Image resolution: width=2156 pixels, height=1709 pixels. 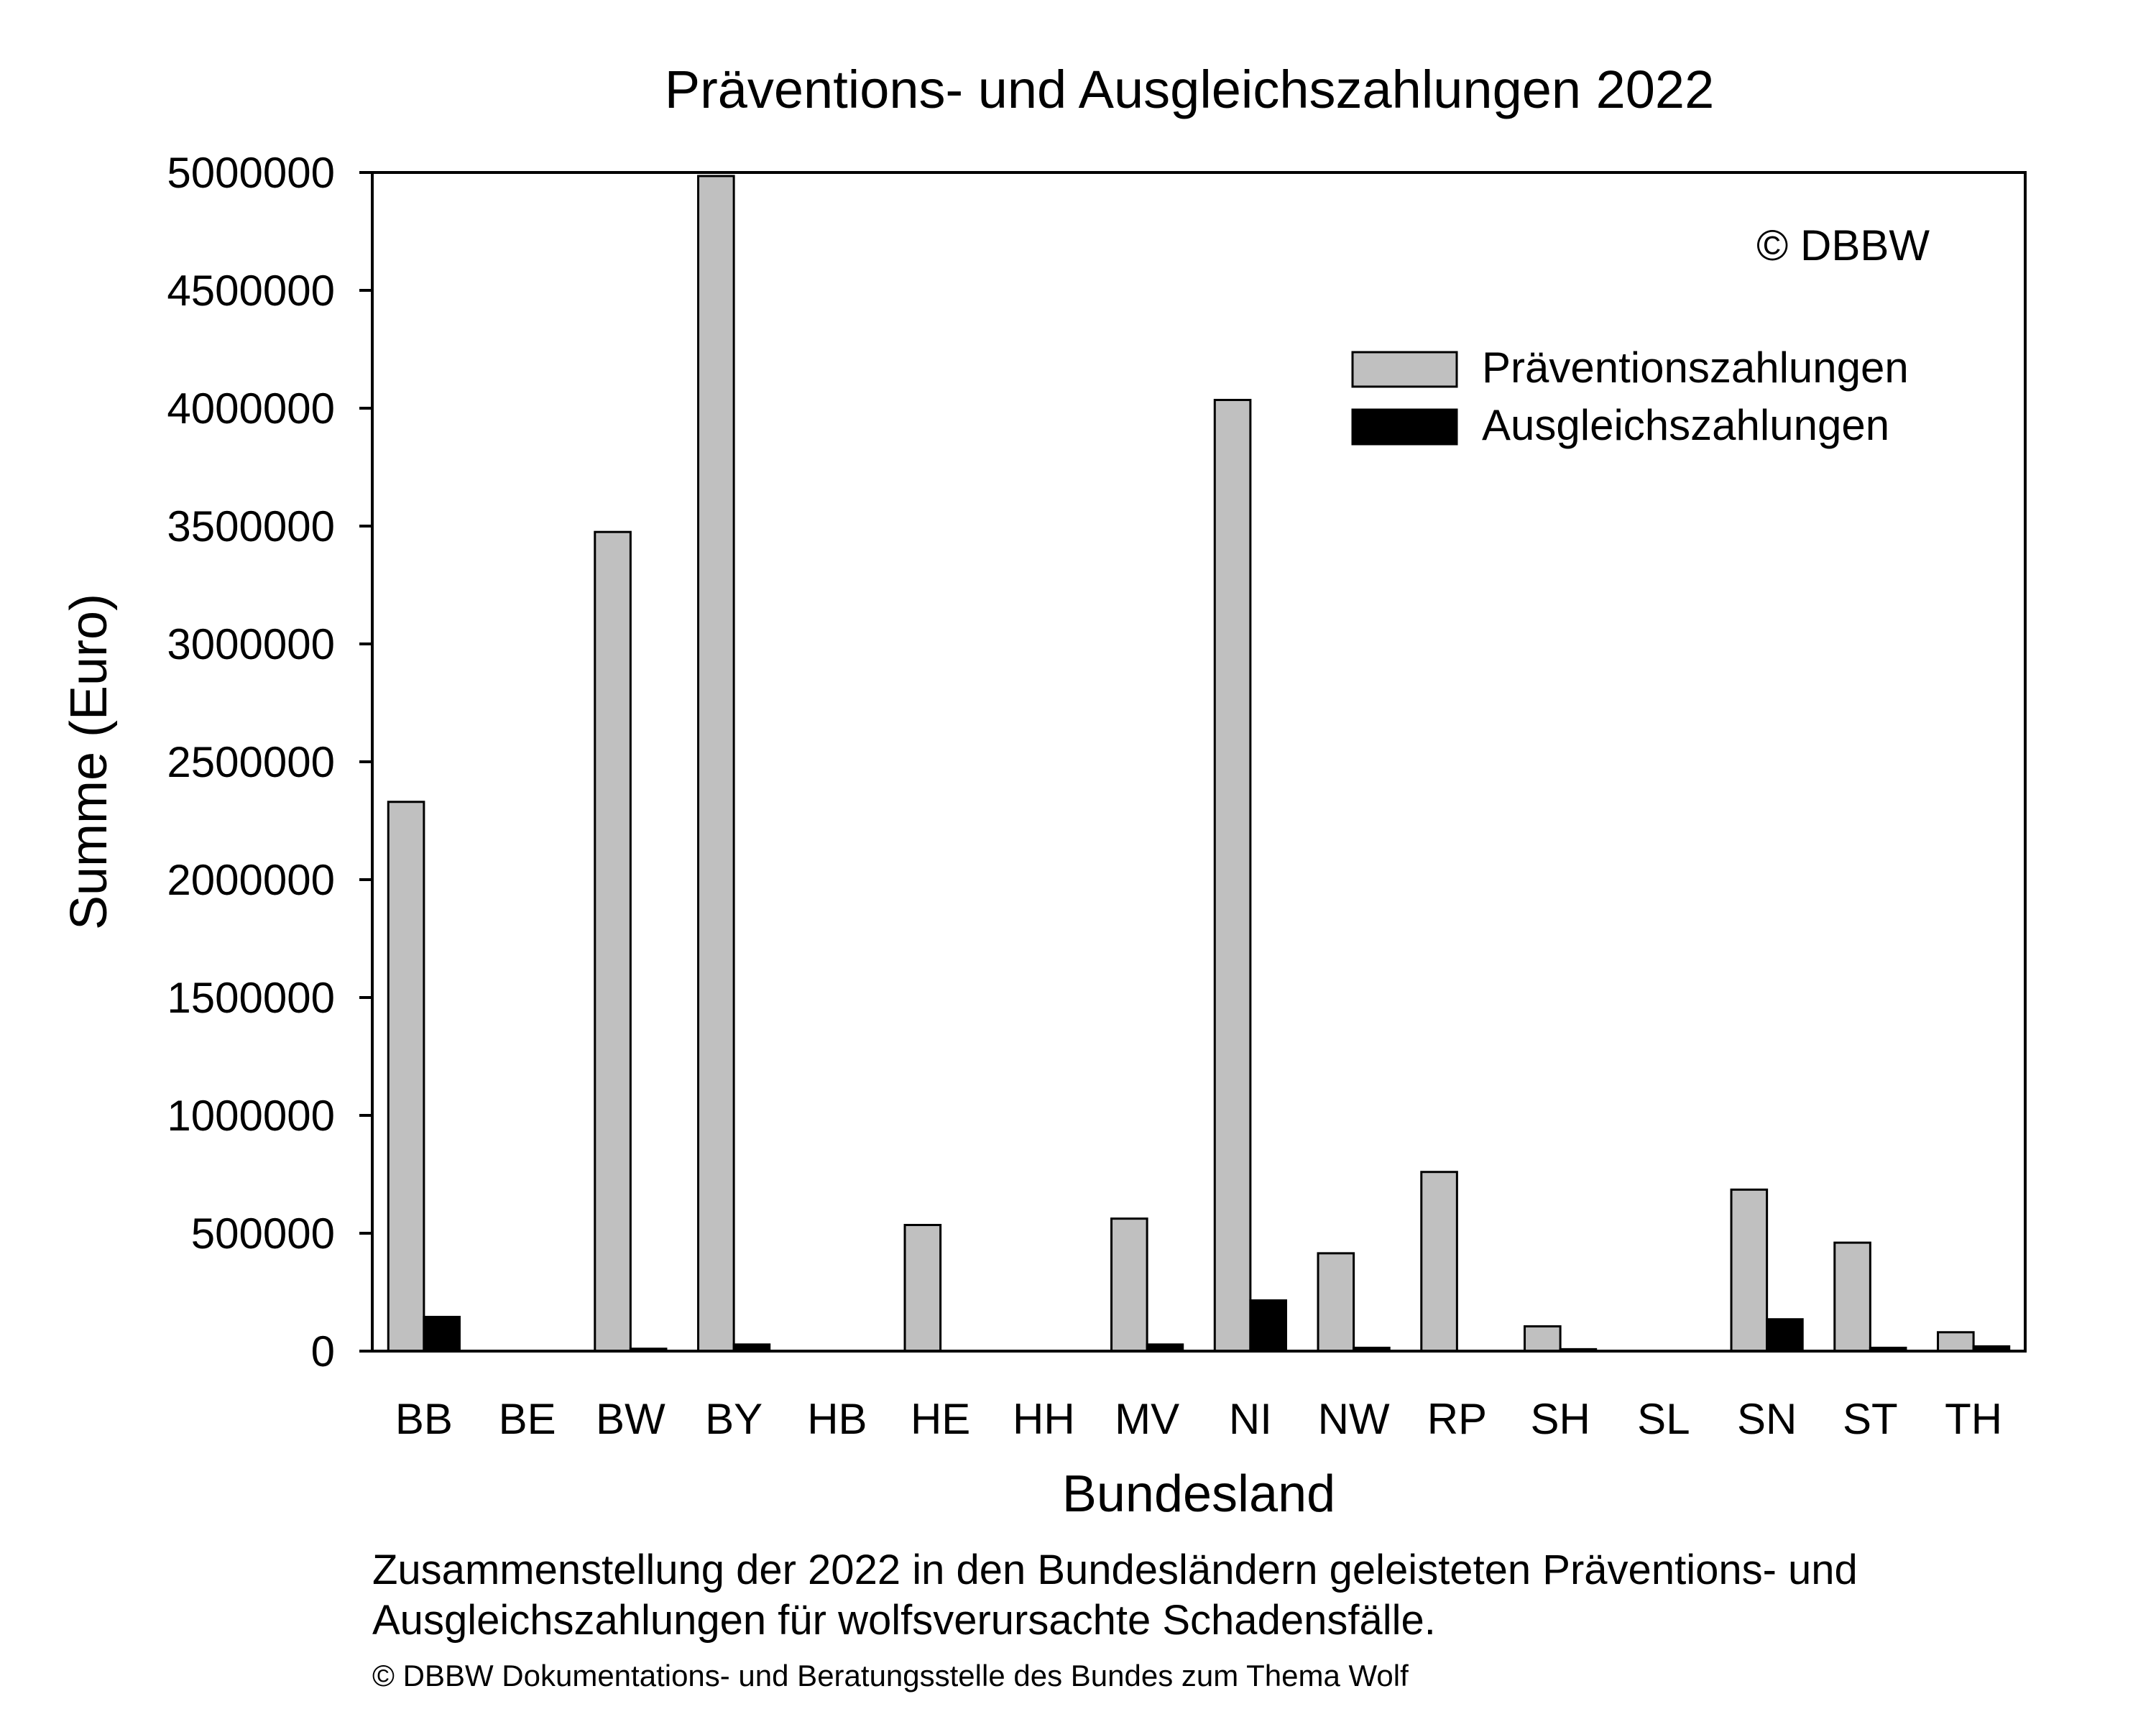 I want to click on y-tick-label: 3500000, so click(x=251, y=526).